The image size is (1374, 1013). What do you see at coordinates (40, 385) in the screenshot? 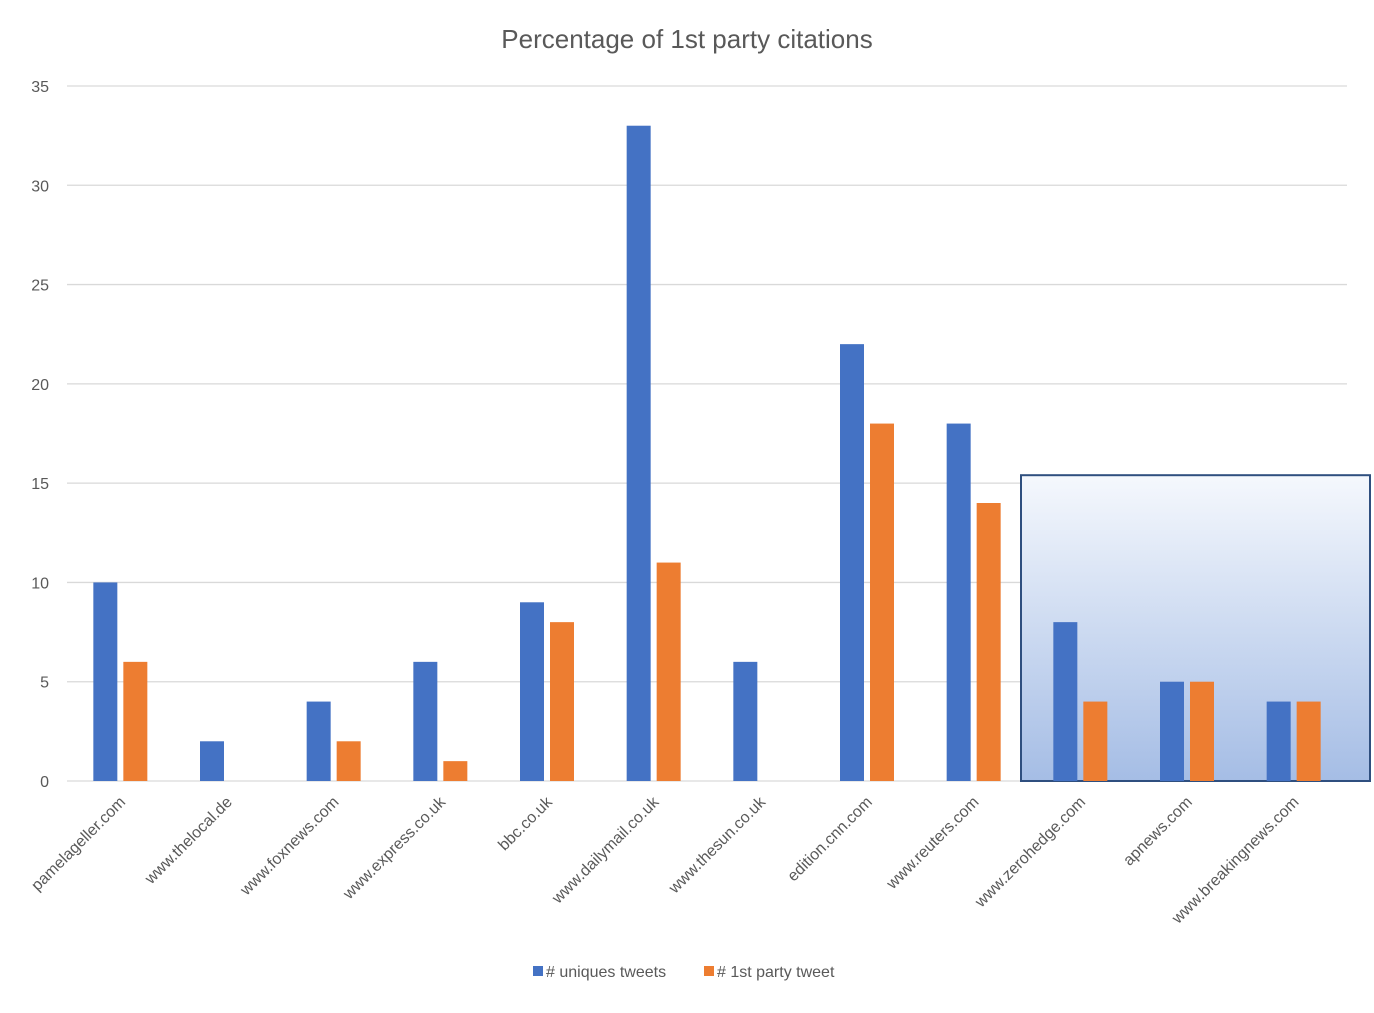
I see `y-tick-label: 20` at bounding box center [40, 385].